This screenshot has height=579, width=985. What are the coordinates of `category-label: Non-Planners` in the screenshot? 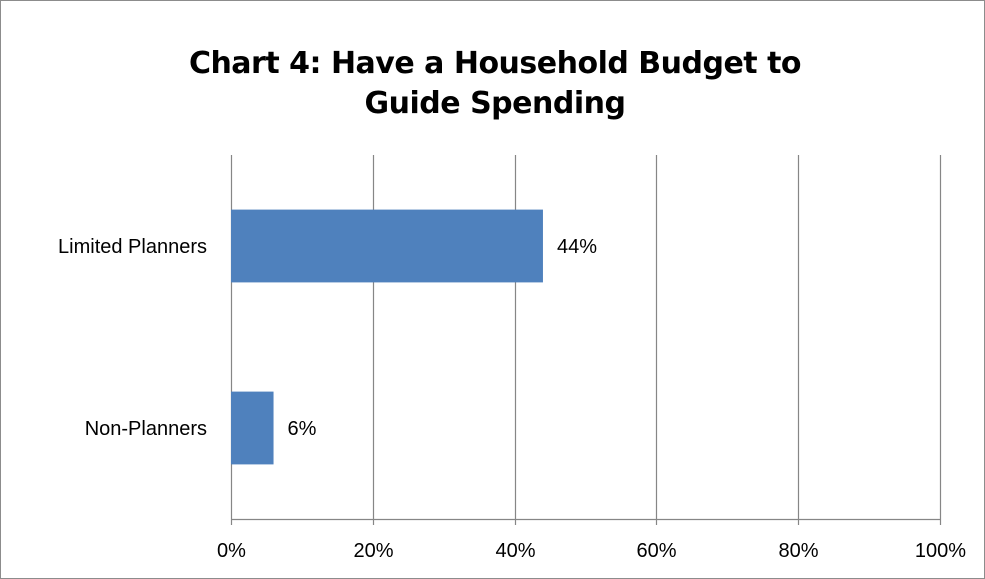 It's located at (146, 429).